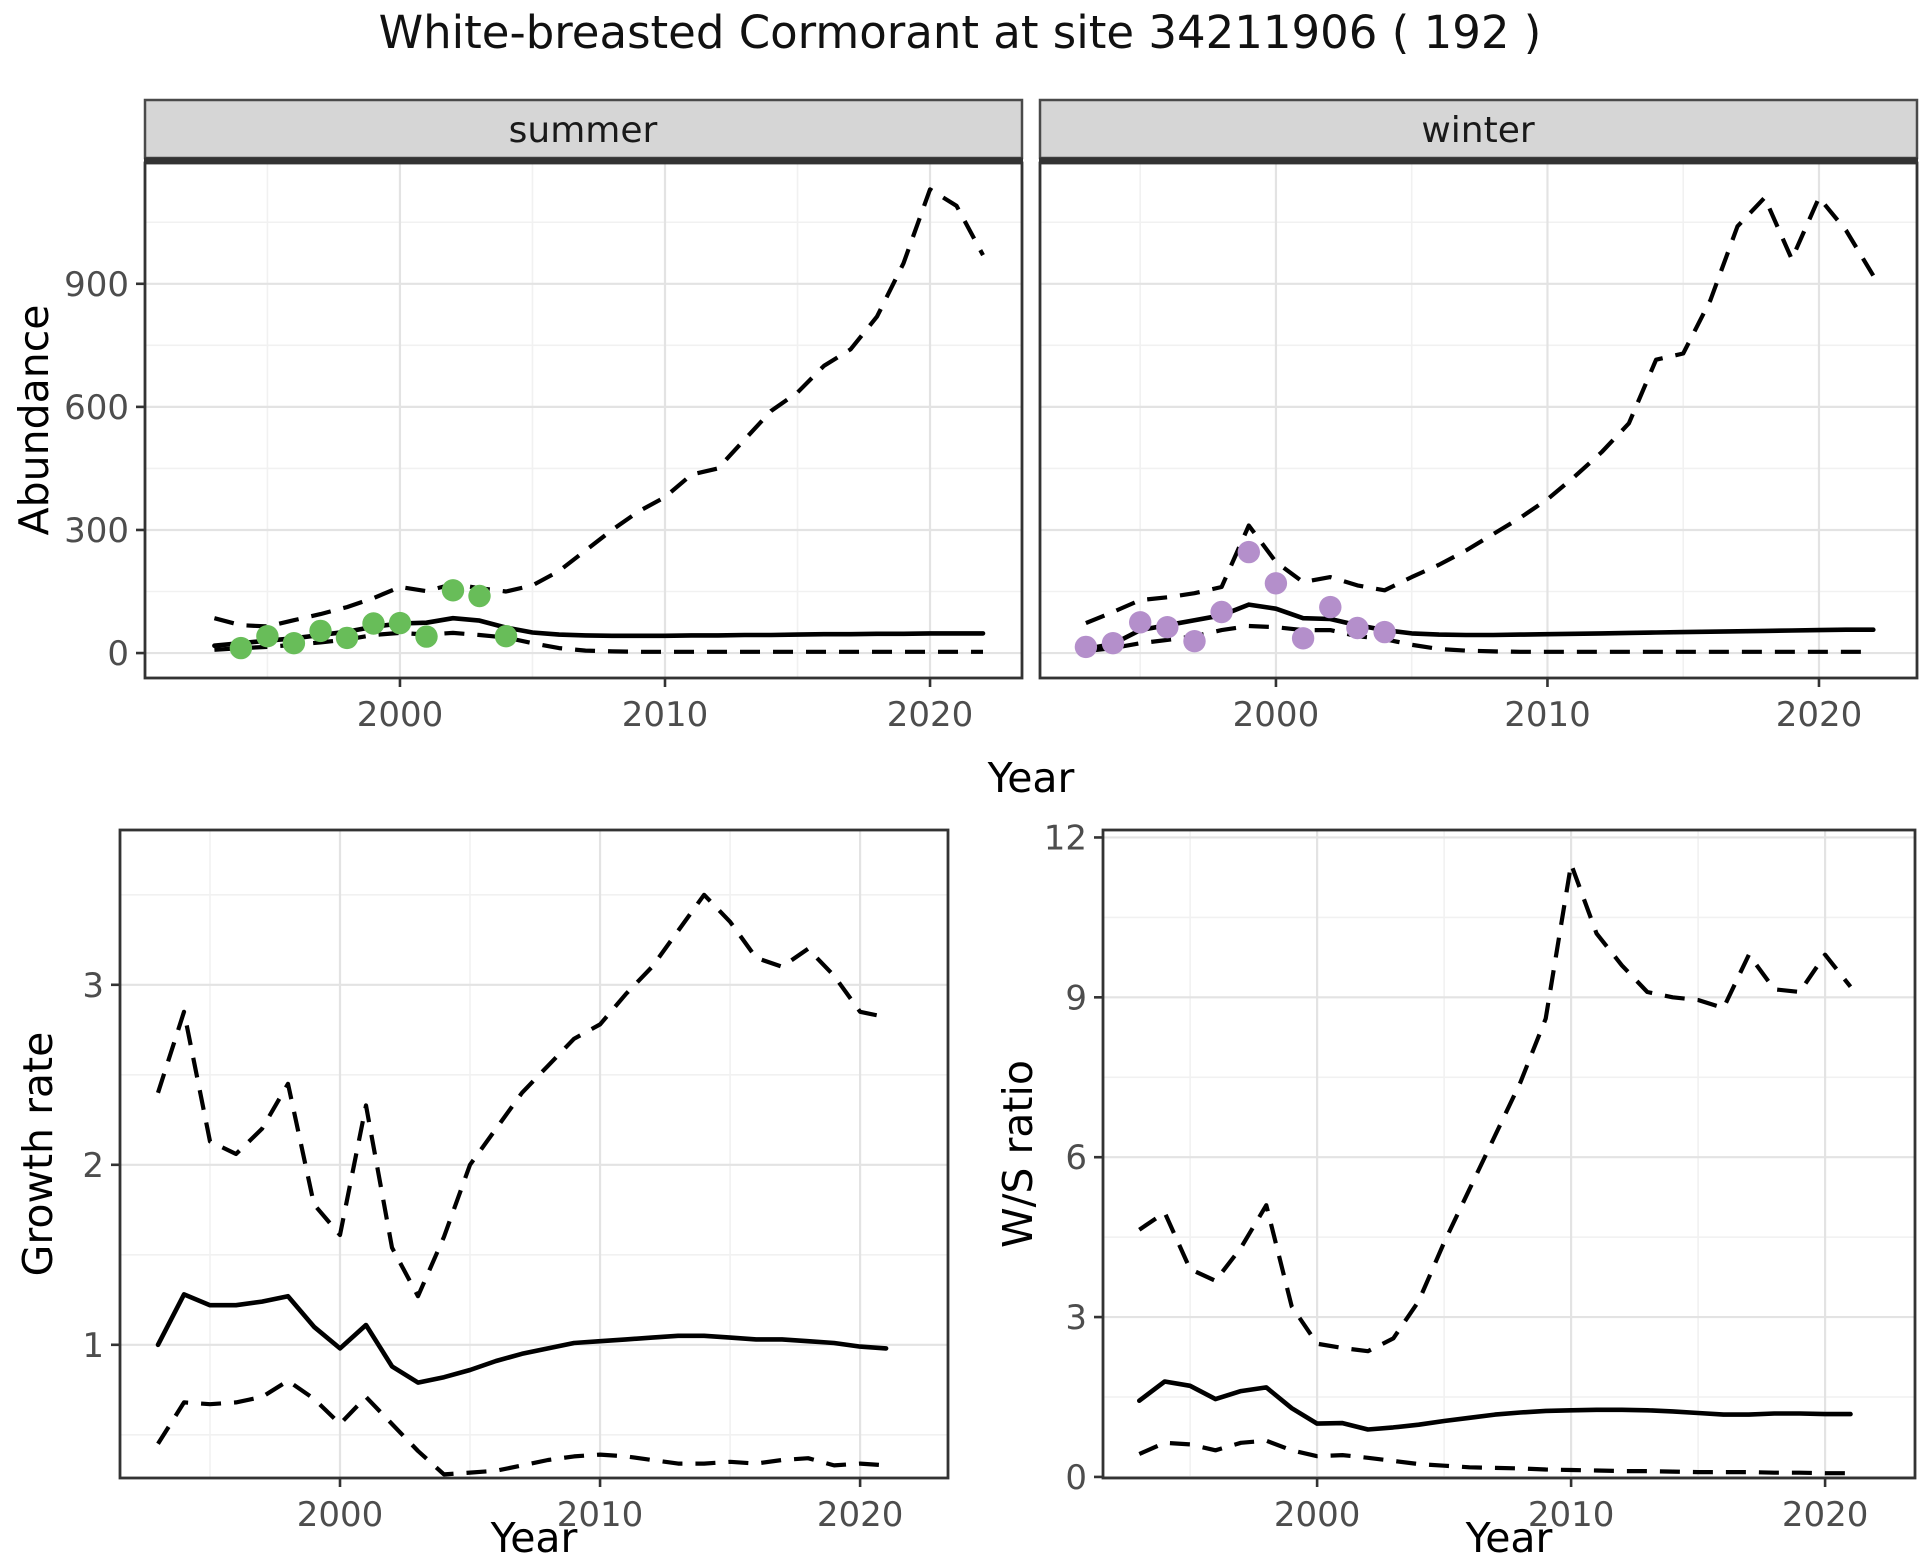 Image resolution: width=1920 pixels, height=1560 pixels. I want to click on abundance-winter-upper-ci-line, so click(1480, 410).